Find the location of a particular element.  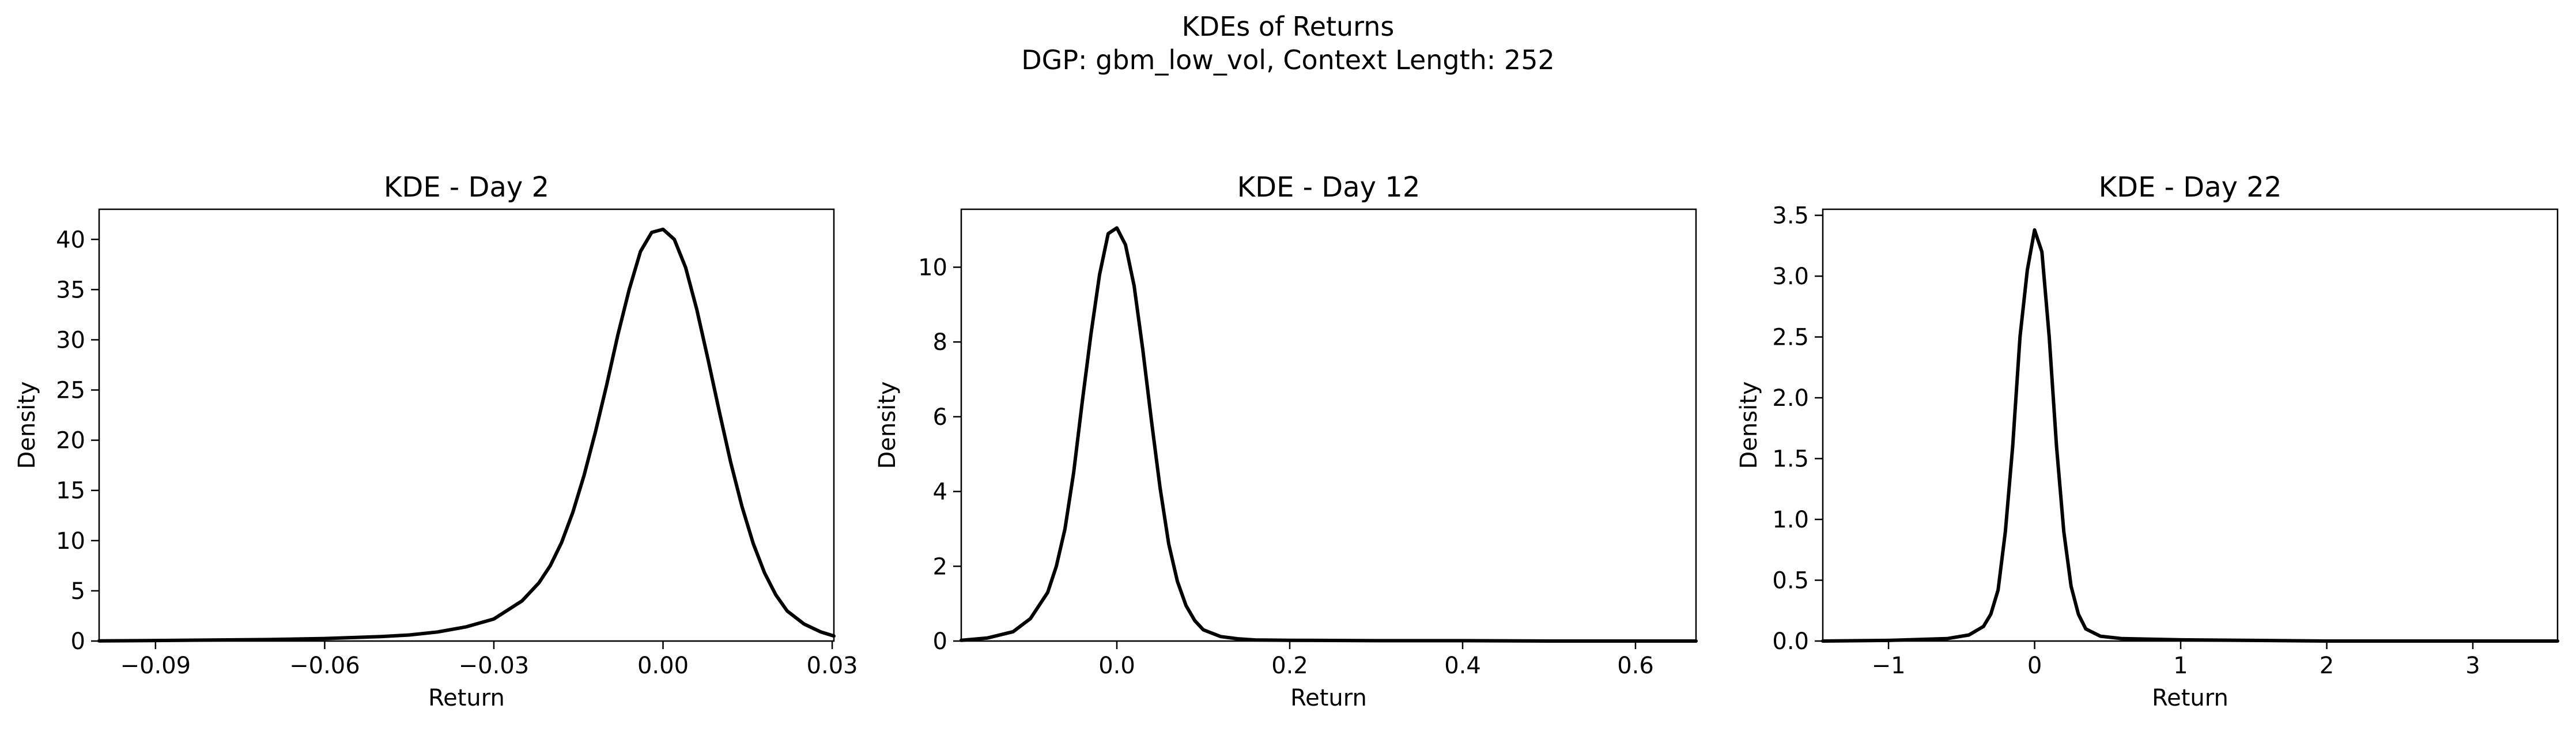

x-tick-label: −0.03 is located at coordinates (494, 666).